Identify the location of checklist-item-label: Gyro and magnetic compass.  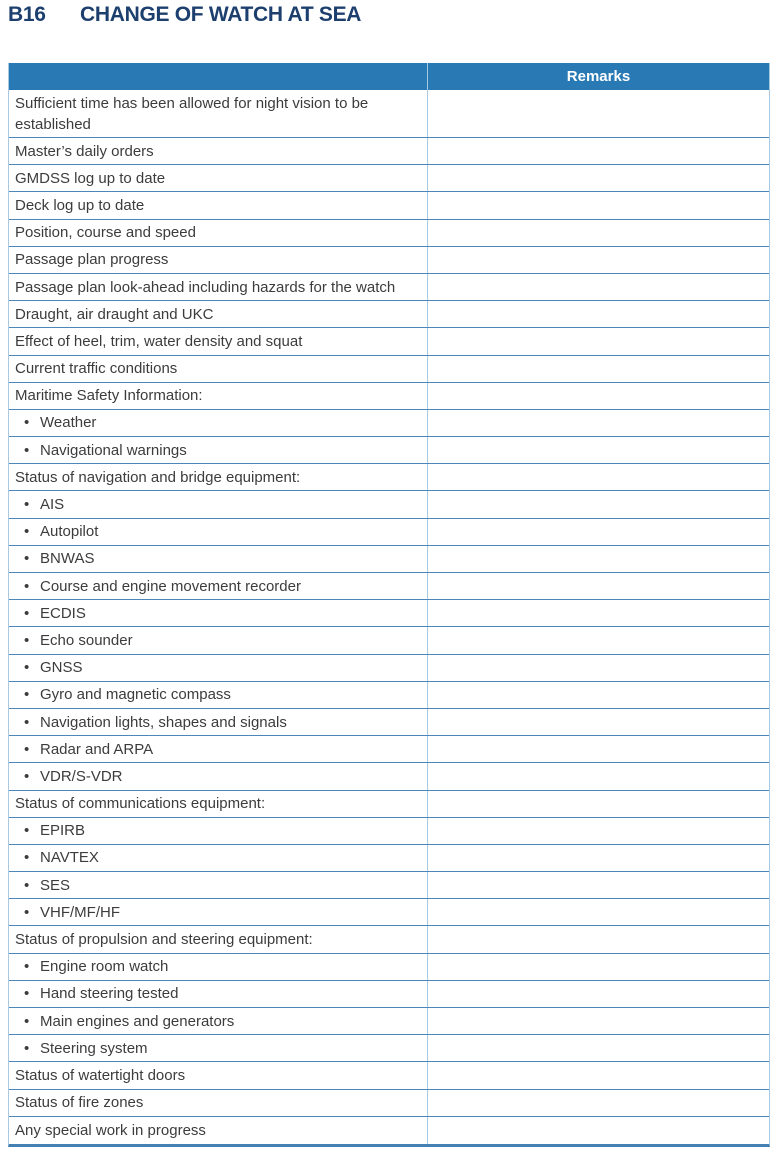
(135, 695).